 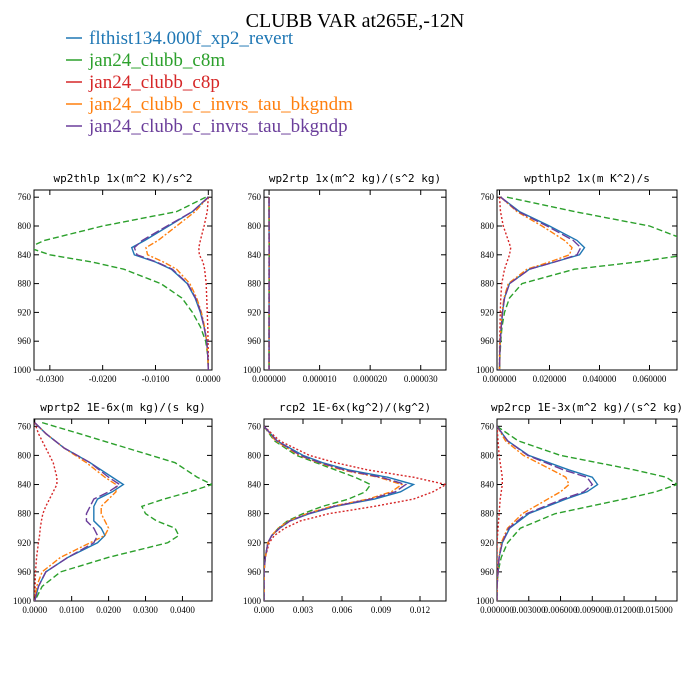 What do you see at coordinates (123, 407) in the screenshot?
I see `panel-title: wprtp2 1E-6x(m kg)/(s kg)` at bounding box center [123, 407].